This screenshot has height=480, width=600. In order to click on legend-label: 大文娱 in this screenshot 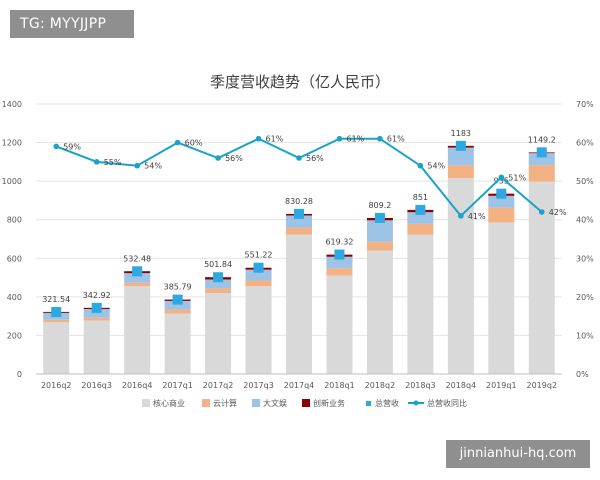, I will do `click(275, 403)`.